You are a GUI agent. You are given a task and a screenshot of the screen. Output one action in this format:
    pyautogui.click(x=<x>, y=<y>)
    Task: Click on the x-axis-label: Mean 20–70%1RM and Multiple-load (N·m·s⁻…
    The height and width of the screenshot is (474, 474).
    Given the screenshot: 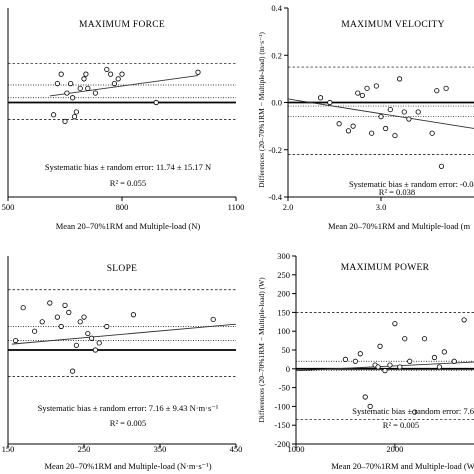 What is the action you would take?
    pyautogui.click(x=127, y=466)
    